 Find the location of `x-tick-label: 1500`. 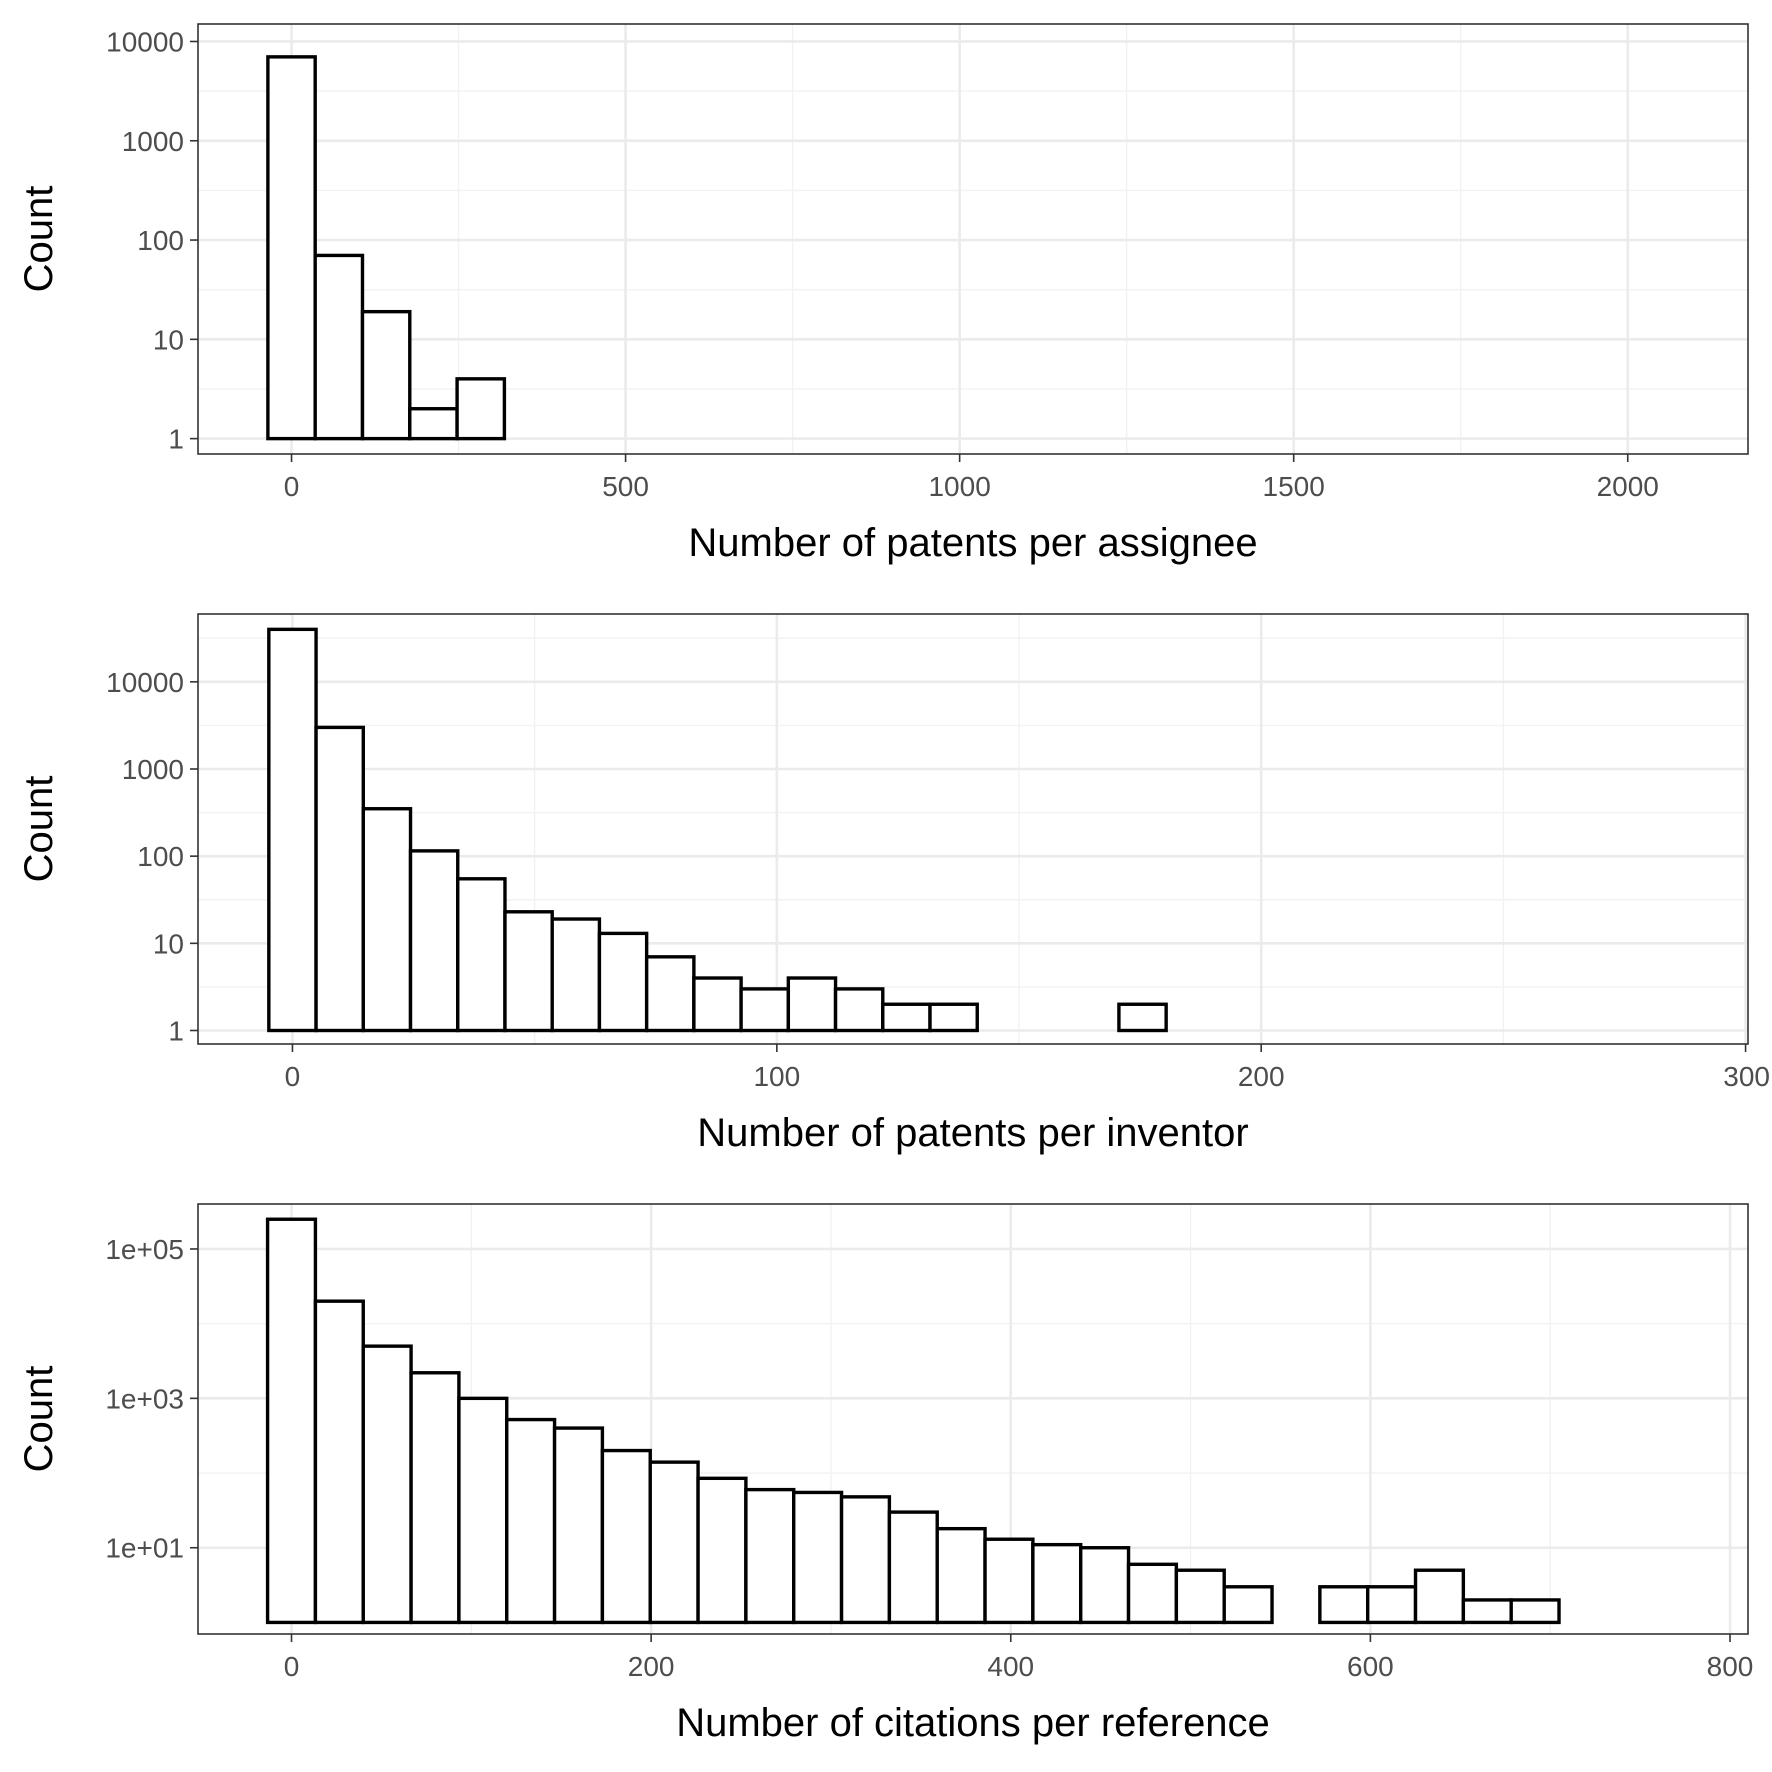

x-tick-label: 1500 is located at coordinates (1294, 486).